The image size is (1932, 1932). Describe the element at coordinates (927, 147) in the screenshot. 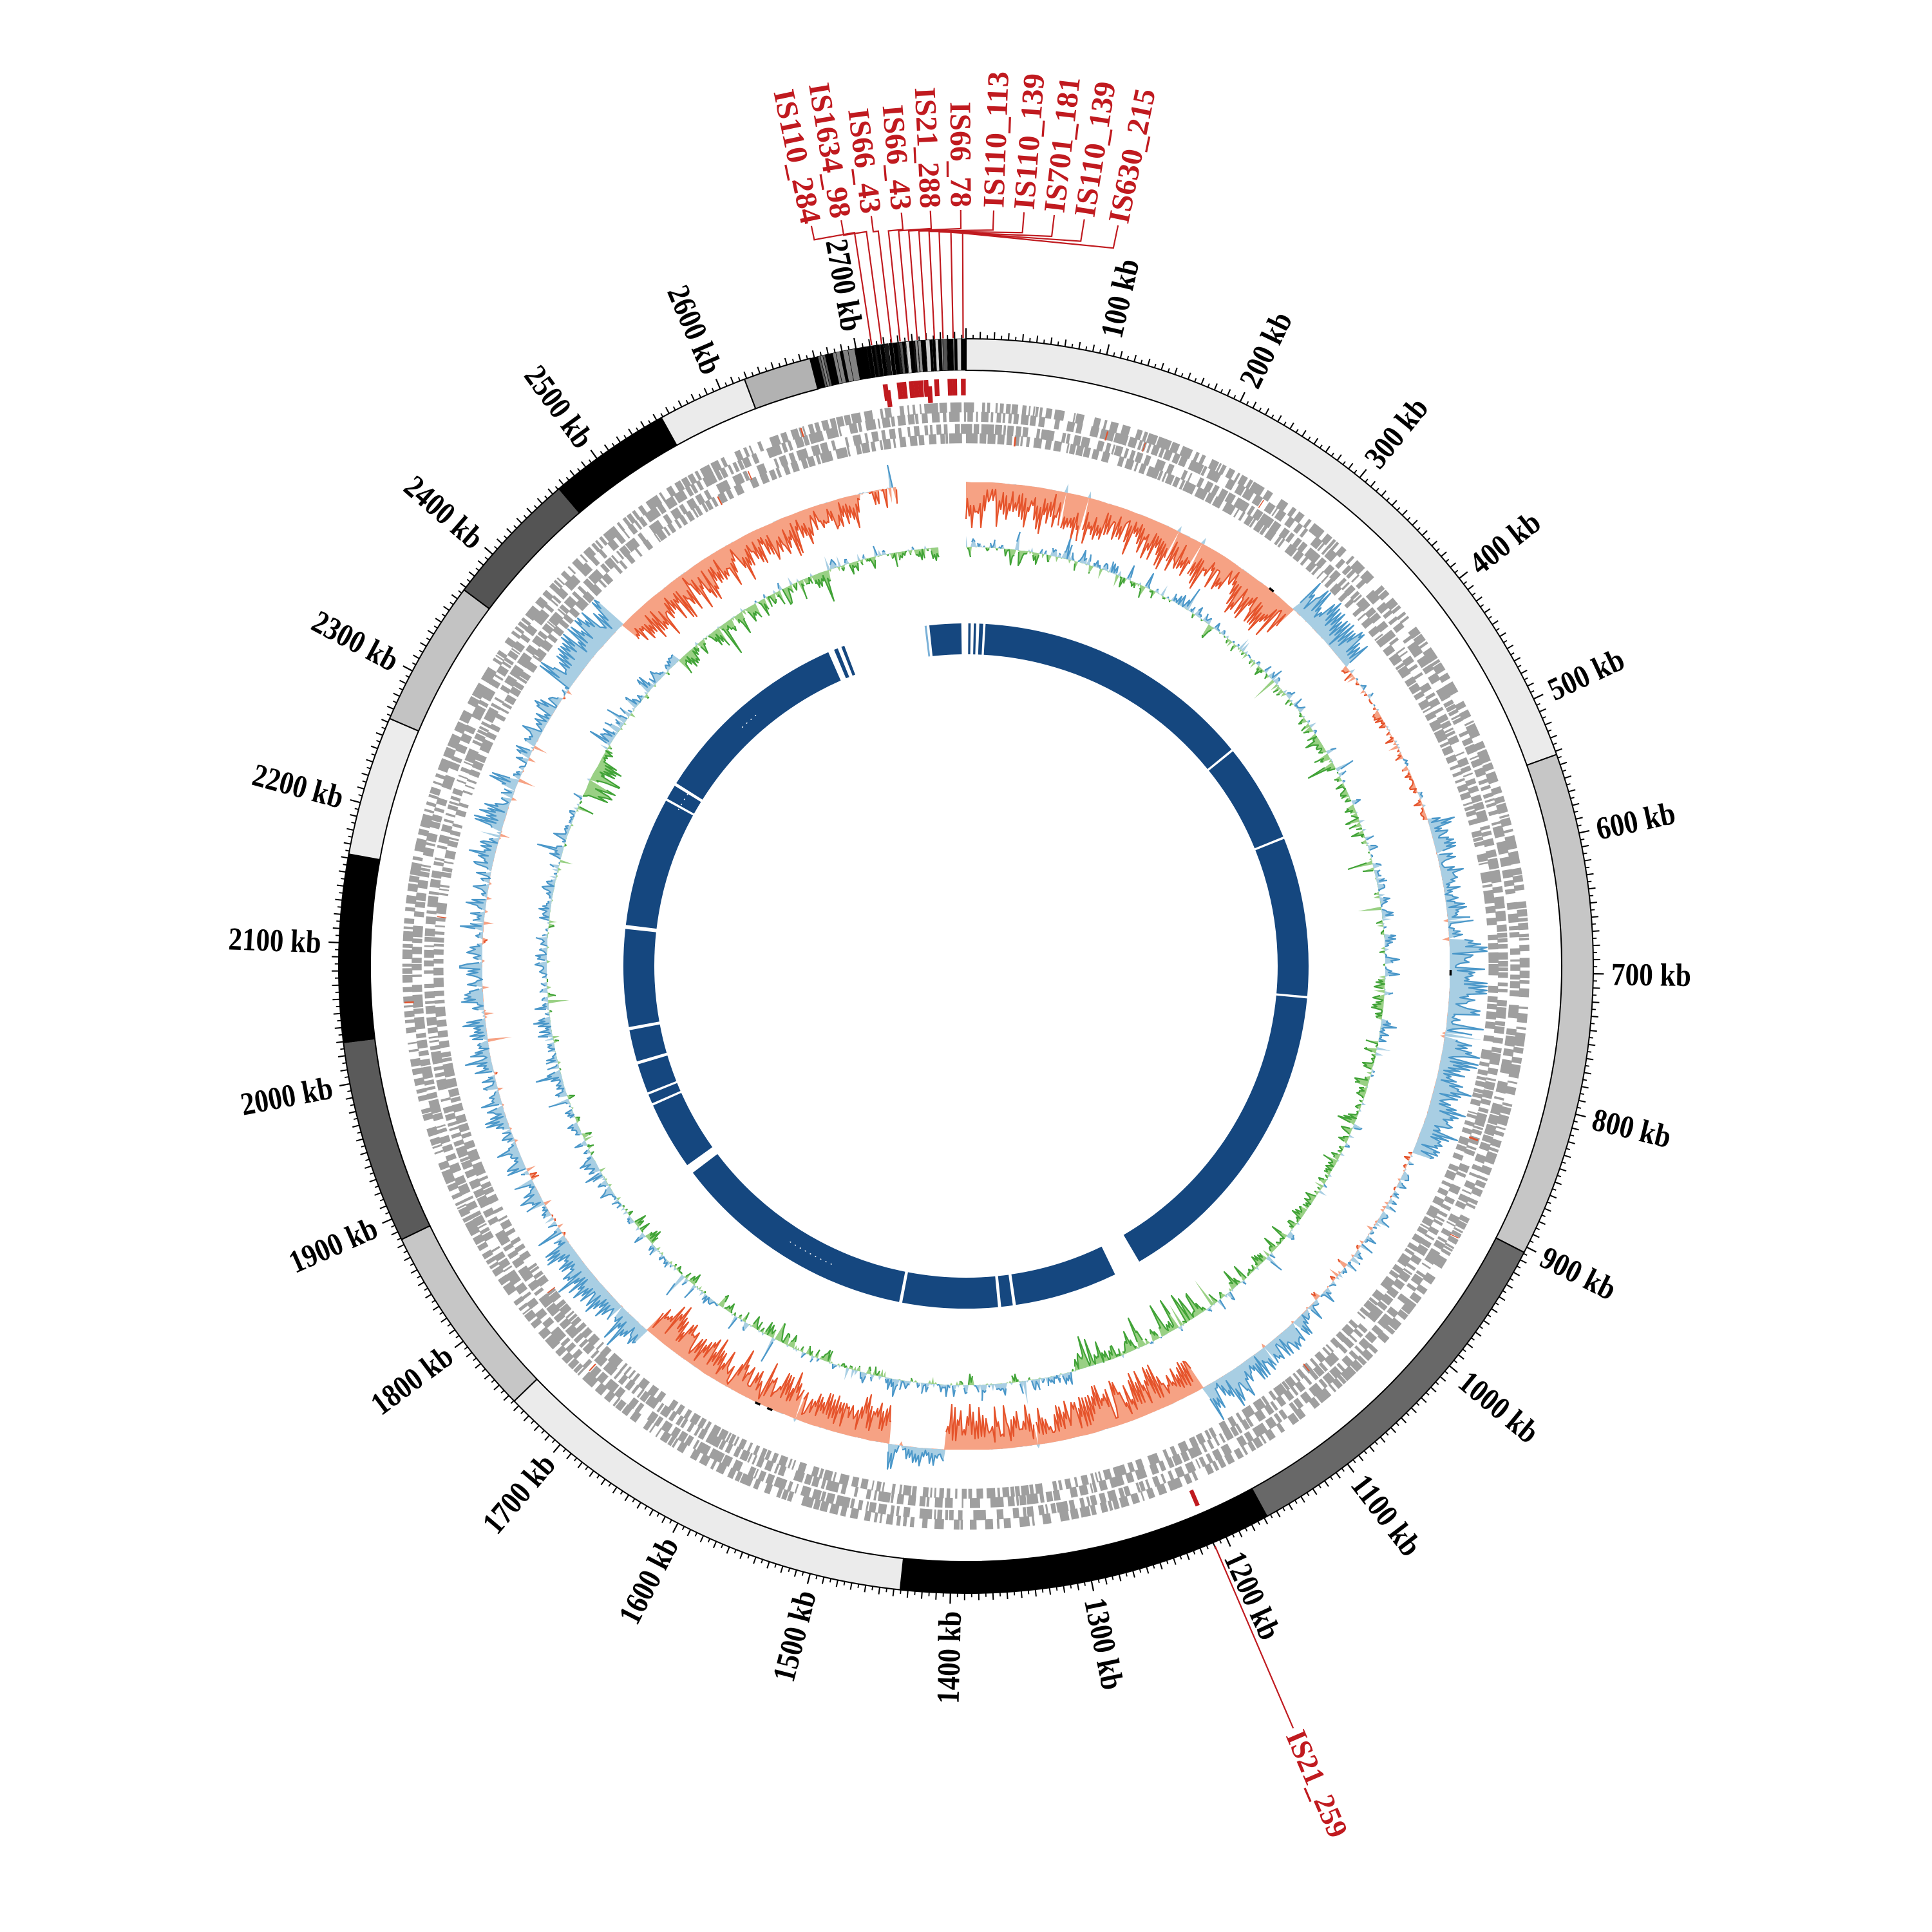

I see `svg-text: IS21_288` at that location.